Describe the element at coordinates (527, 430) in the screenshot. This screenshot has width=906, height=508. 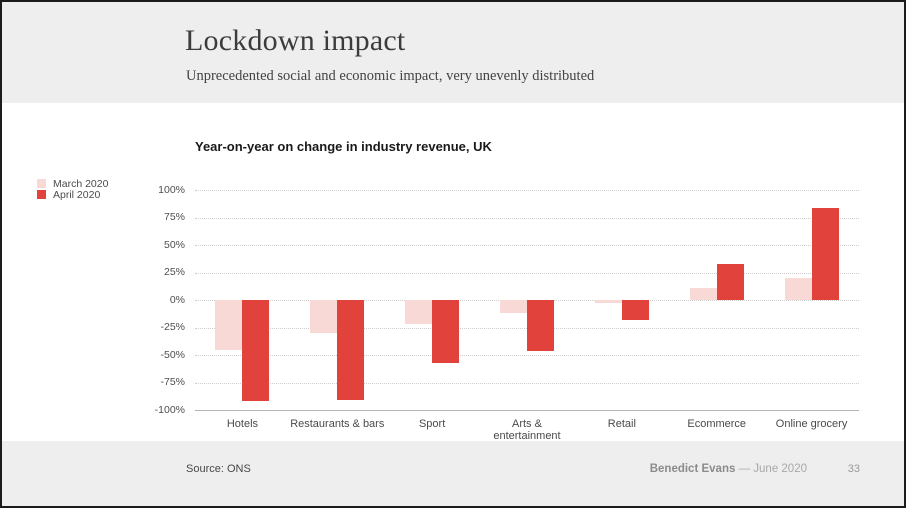
I see `x-axis-label-arts-entertainment: Arts & entertainment` at that location.